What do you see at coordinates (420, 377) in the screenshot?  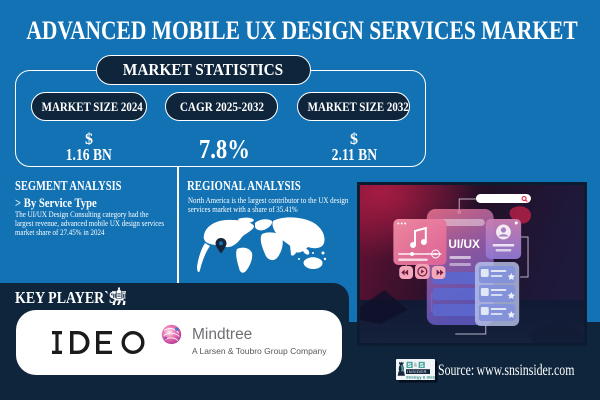 I see `svg-text: Strategy & Stats` at bounding box center [420, 377].